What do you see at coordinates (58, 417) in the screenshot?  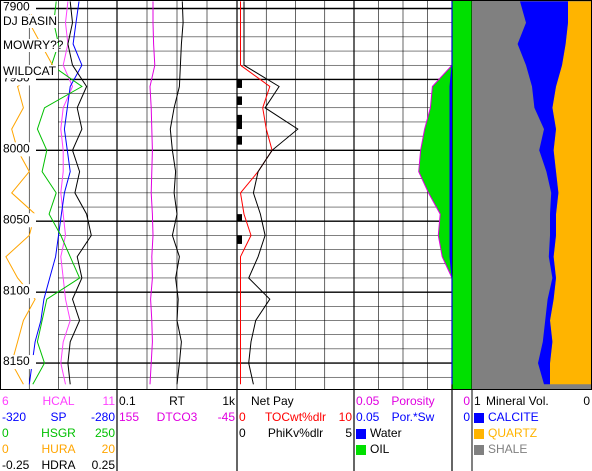 I see `curve-name: SP` at bounding box center [58, 417].